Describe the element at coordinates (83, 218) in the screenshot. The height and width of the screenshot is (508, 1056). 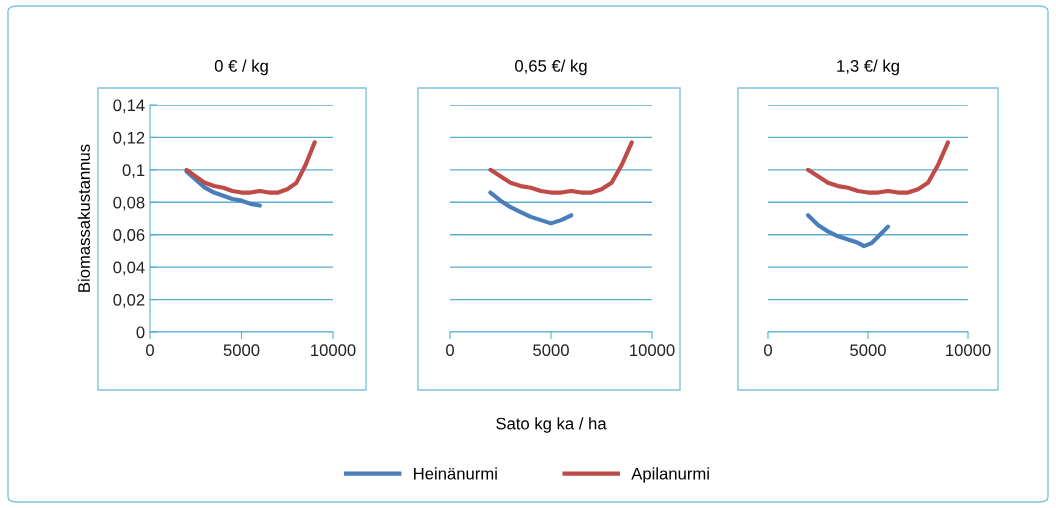
I see `y-axis-title: Biomassakustannus` at that location.